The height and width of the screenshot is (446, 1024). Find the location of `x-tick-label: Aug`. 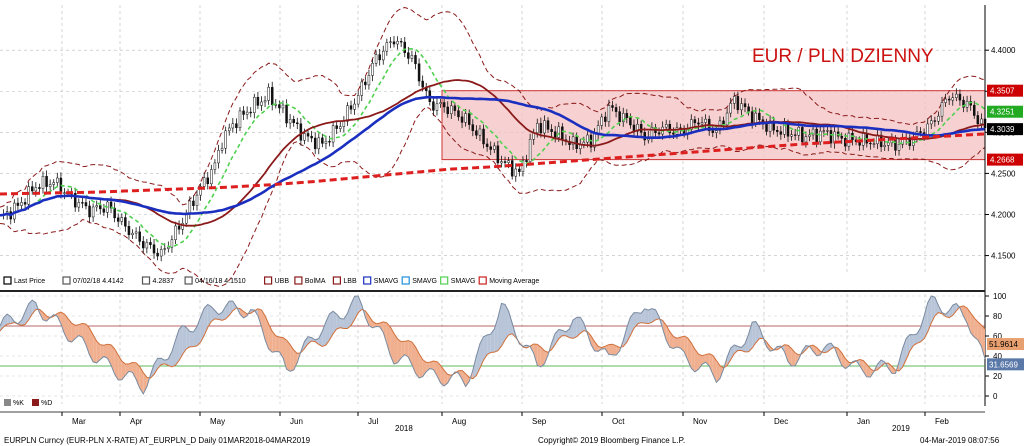

x-tick-label: Aug is located at coordinates (459, 421).